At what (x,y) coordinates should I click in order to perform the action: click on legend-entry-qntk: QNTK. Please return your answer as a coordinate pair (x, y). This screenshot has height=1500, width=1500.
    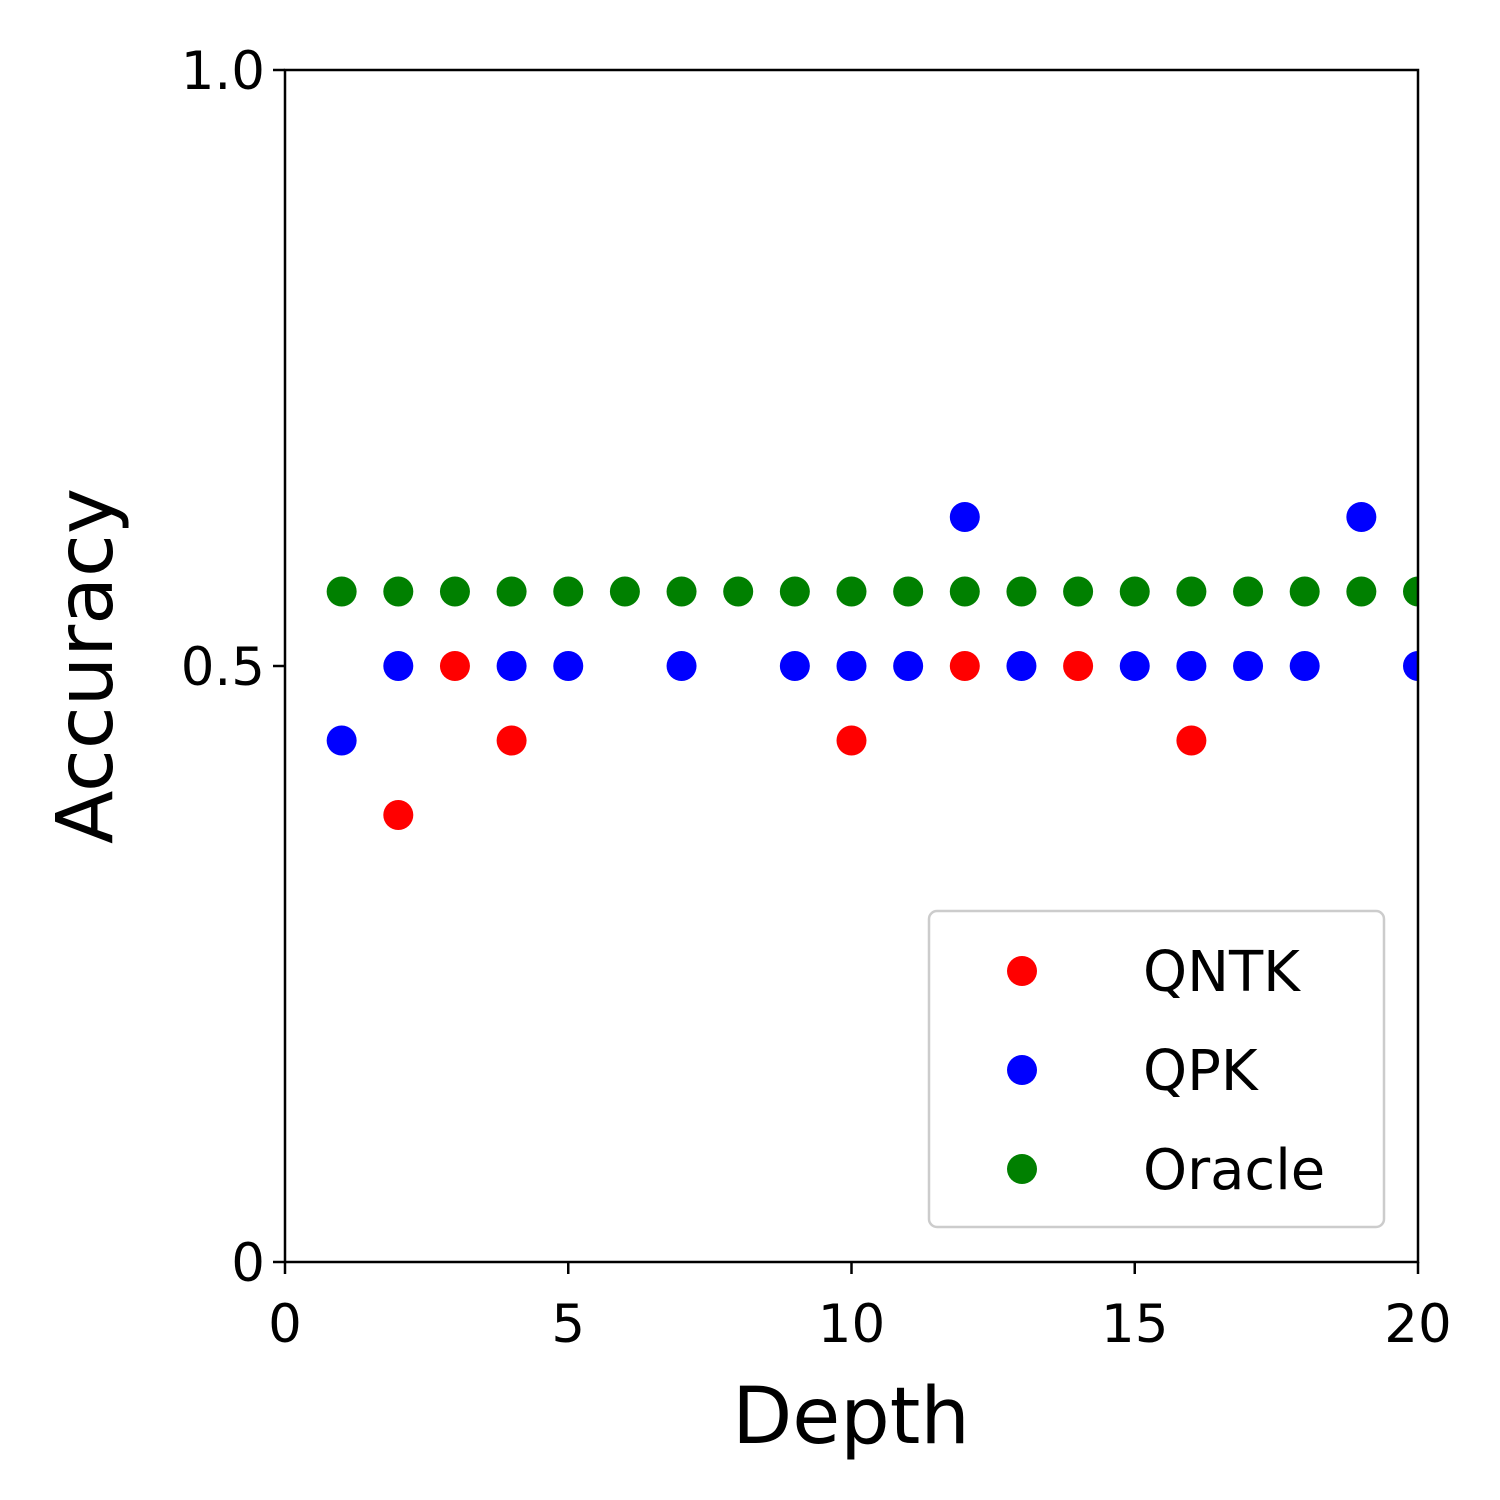
    Looking at the image, I should click on (1154, 972).